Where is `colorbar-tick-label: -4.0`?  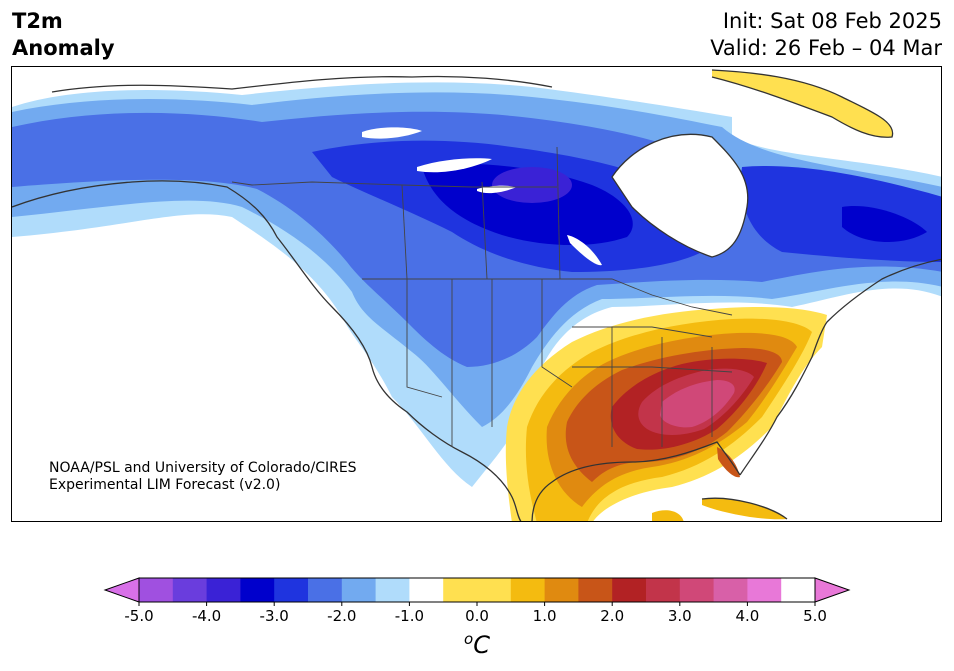
colorbar-tick-label: -4.0 is located at coordinates (206, 616).